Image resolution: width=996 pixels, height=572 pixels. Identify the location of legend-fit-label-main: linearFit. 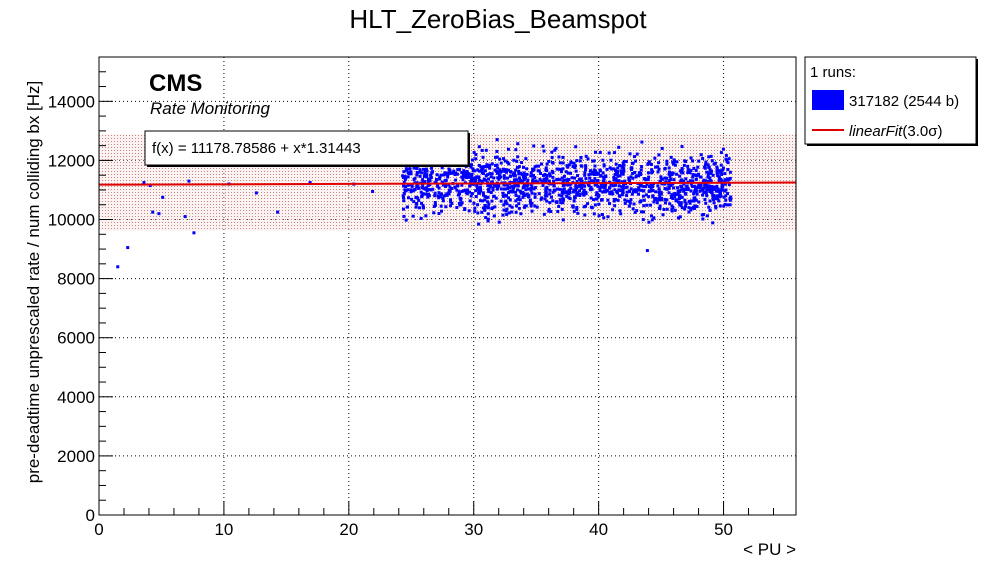
(876, 131).